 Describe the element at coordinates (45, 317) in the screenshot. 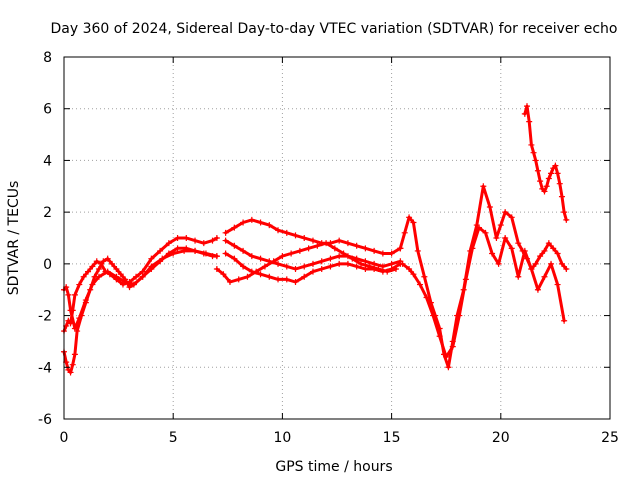

I see `y-tick-label: -2` at that location.